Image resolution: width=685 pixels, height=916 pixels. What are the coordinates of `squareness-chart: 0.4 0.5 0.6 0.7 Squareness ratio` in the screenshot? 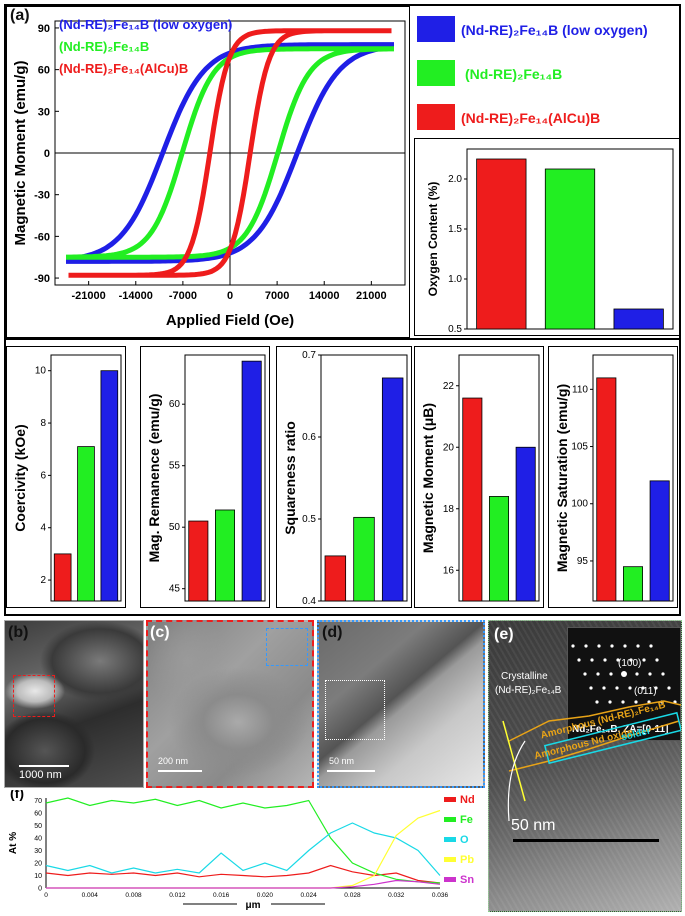 It's located at (345, 478).